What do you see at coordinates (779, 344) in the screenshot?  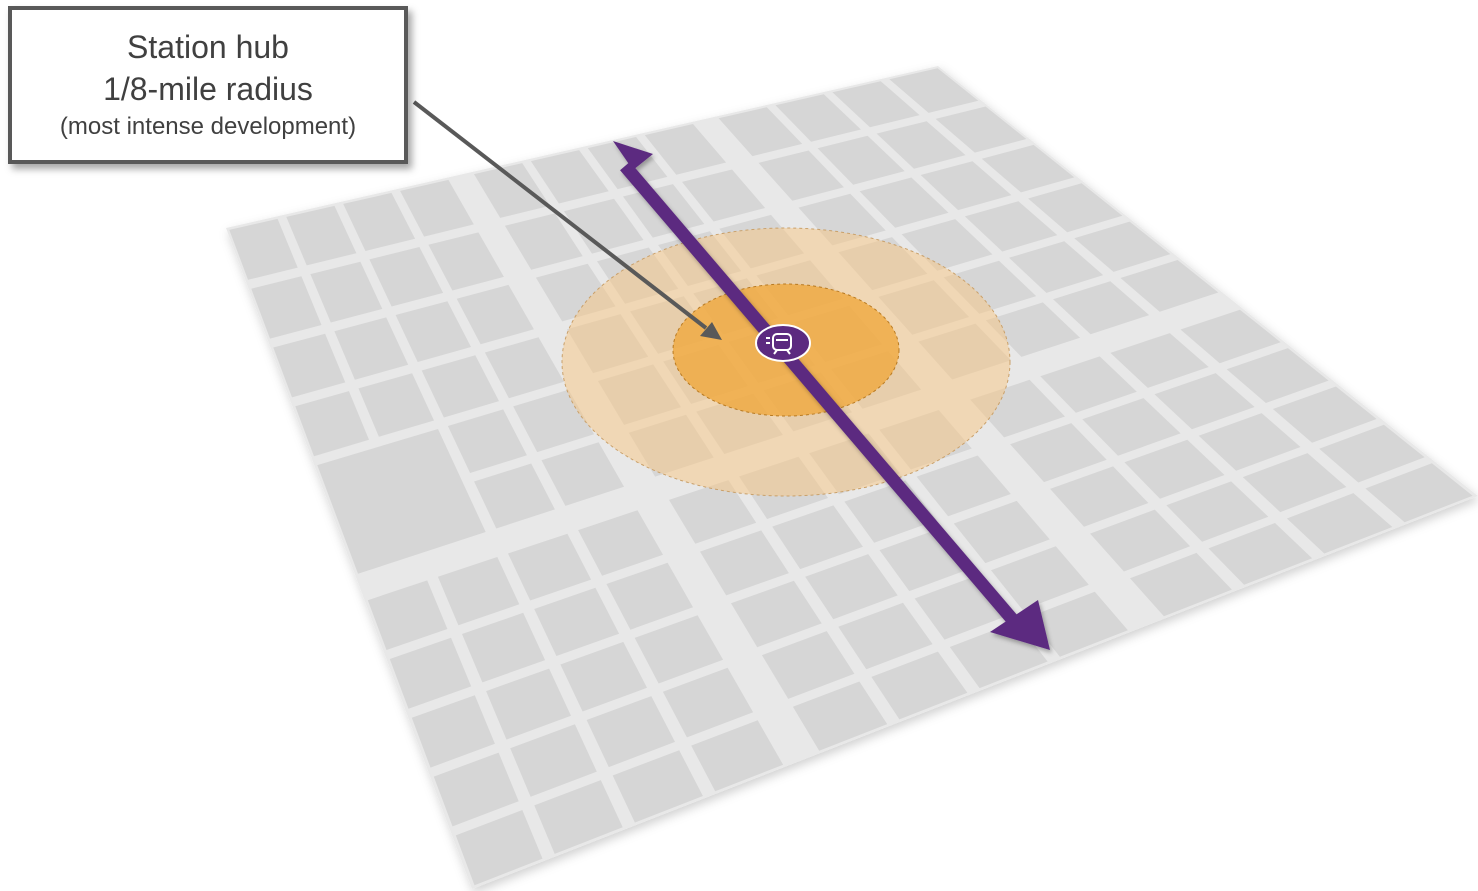 I see `train-icon` at bounding box center [779, 344].